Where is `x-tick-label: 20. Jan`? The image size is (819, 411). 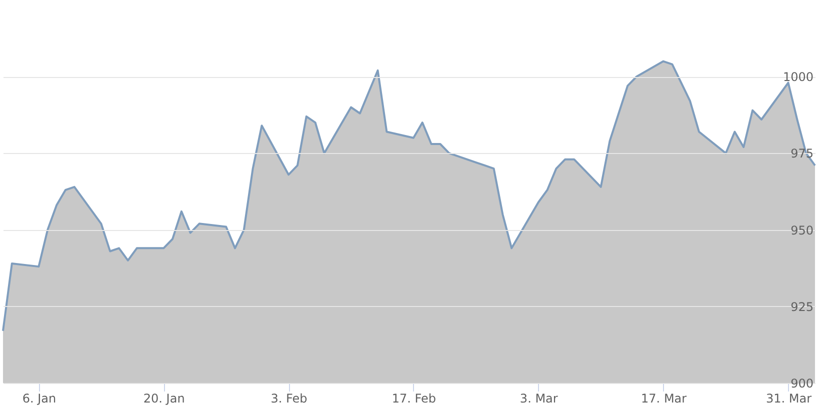 x-tick-label: 20. Jan is located at coordinates (164, 399).